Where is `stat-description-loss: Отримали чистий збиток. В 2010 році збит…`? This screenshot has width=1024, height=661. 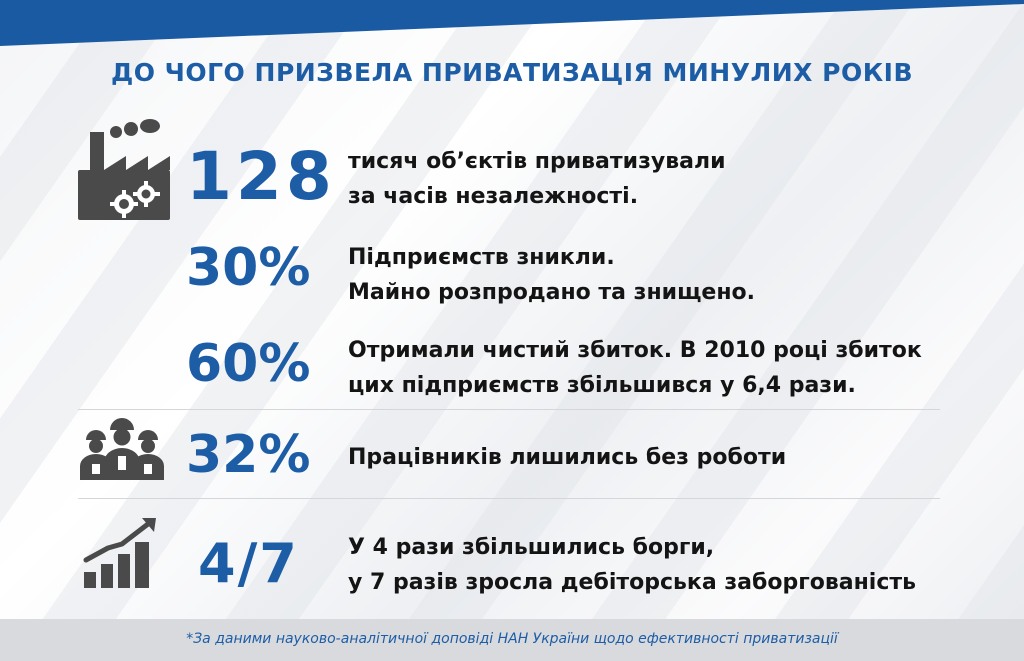
stat-description-loss: Отримали чистий збиток. В 2010 році збит… is located at coordinates (635, 368).